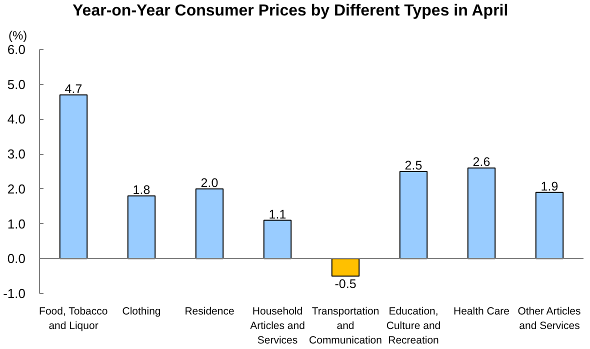  I want to click on data-label: 4.7, so click(73, 89).